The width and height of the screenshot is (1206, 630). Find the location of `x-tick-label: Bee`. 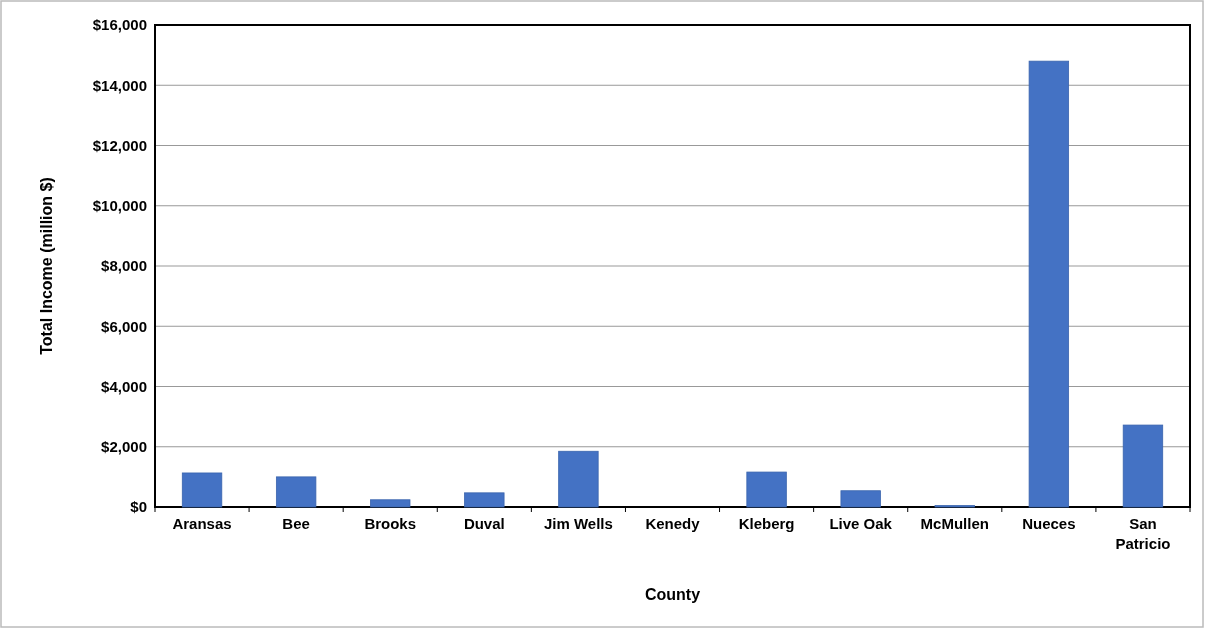

x-tick-label: Bee is located at coordinates (296, 523).